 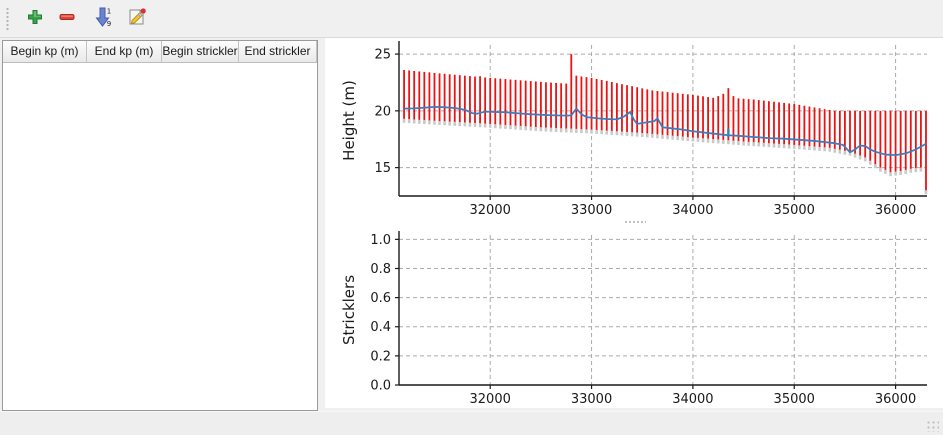 I want to click on column-header-end-strickler: End strickler, so click(x=278, y=51).